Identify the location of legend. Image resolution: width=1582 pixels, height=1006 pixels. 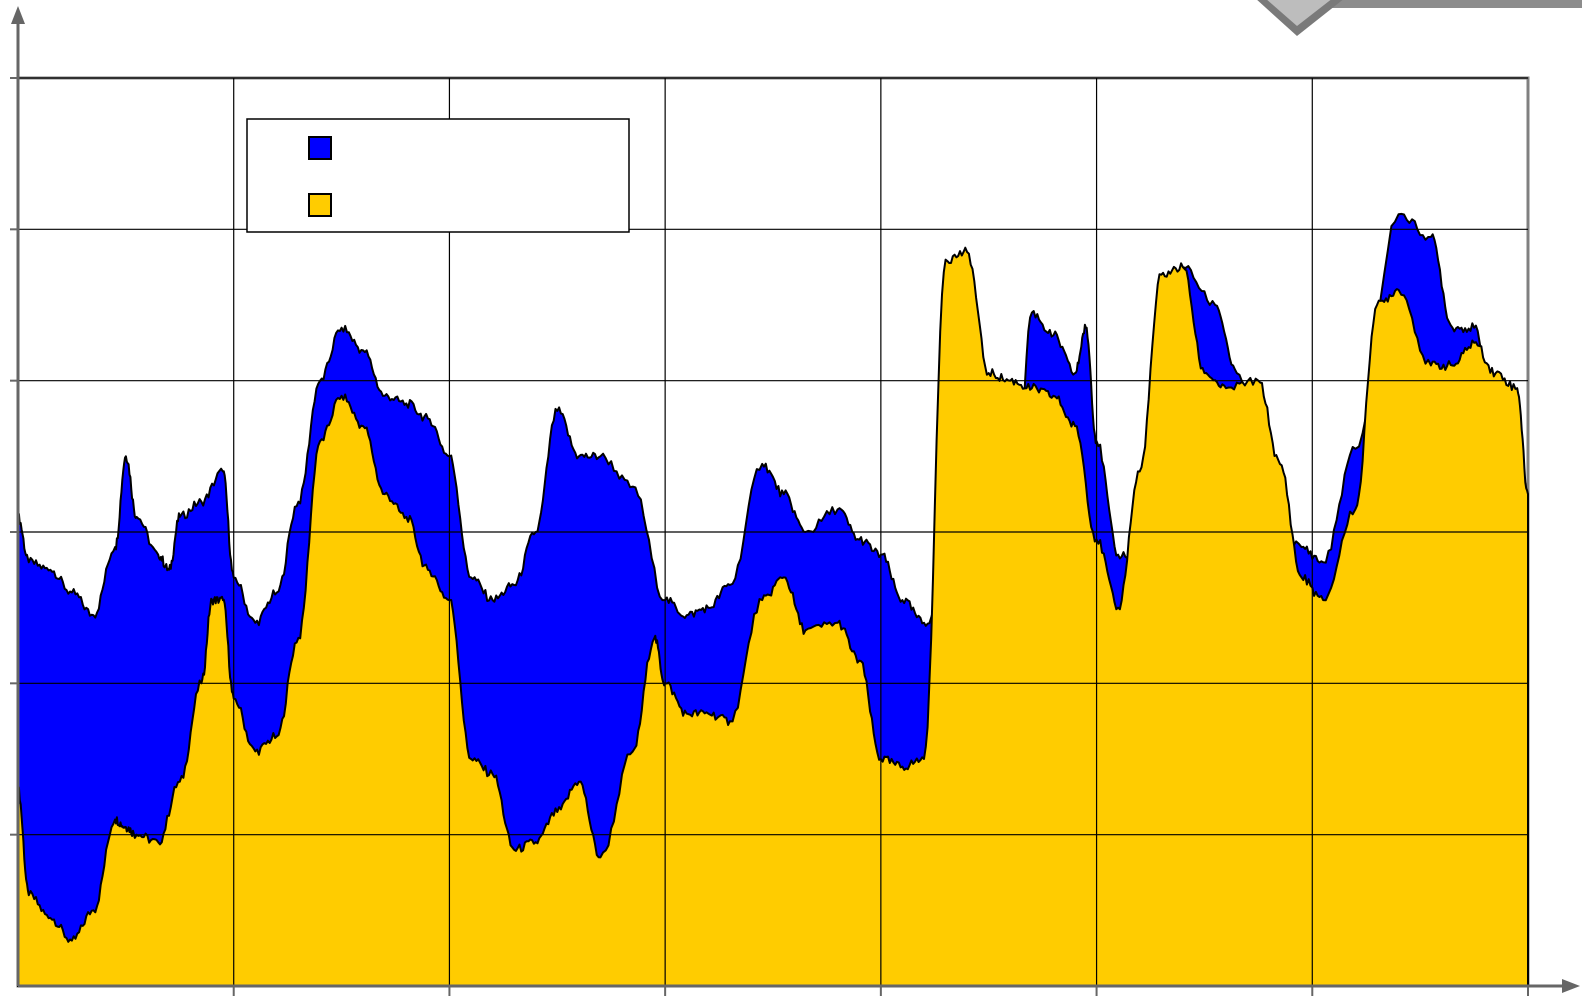
(438, 175).